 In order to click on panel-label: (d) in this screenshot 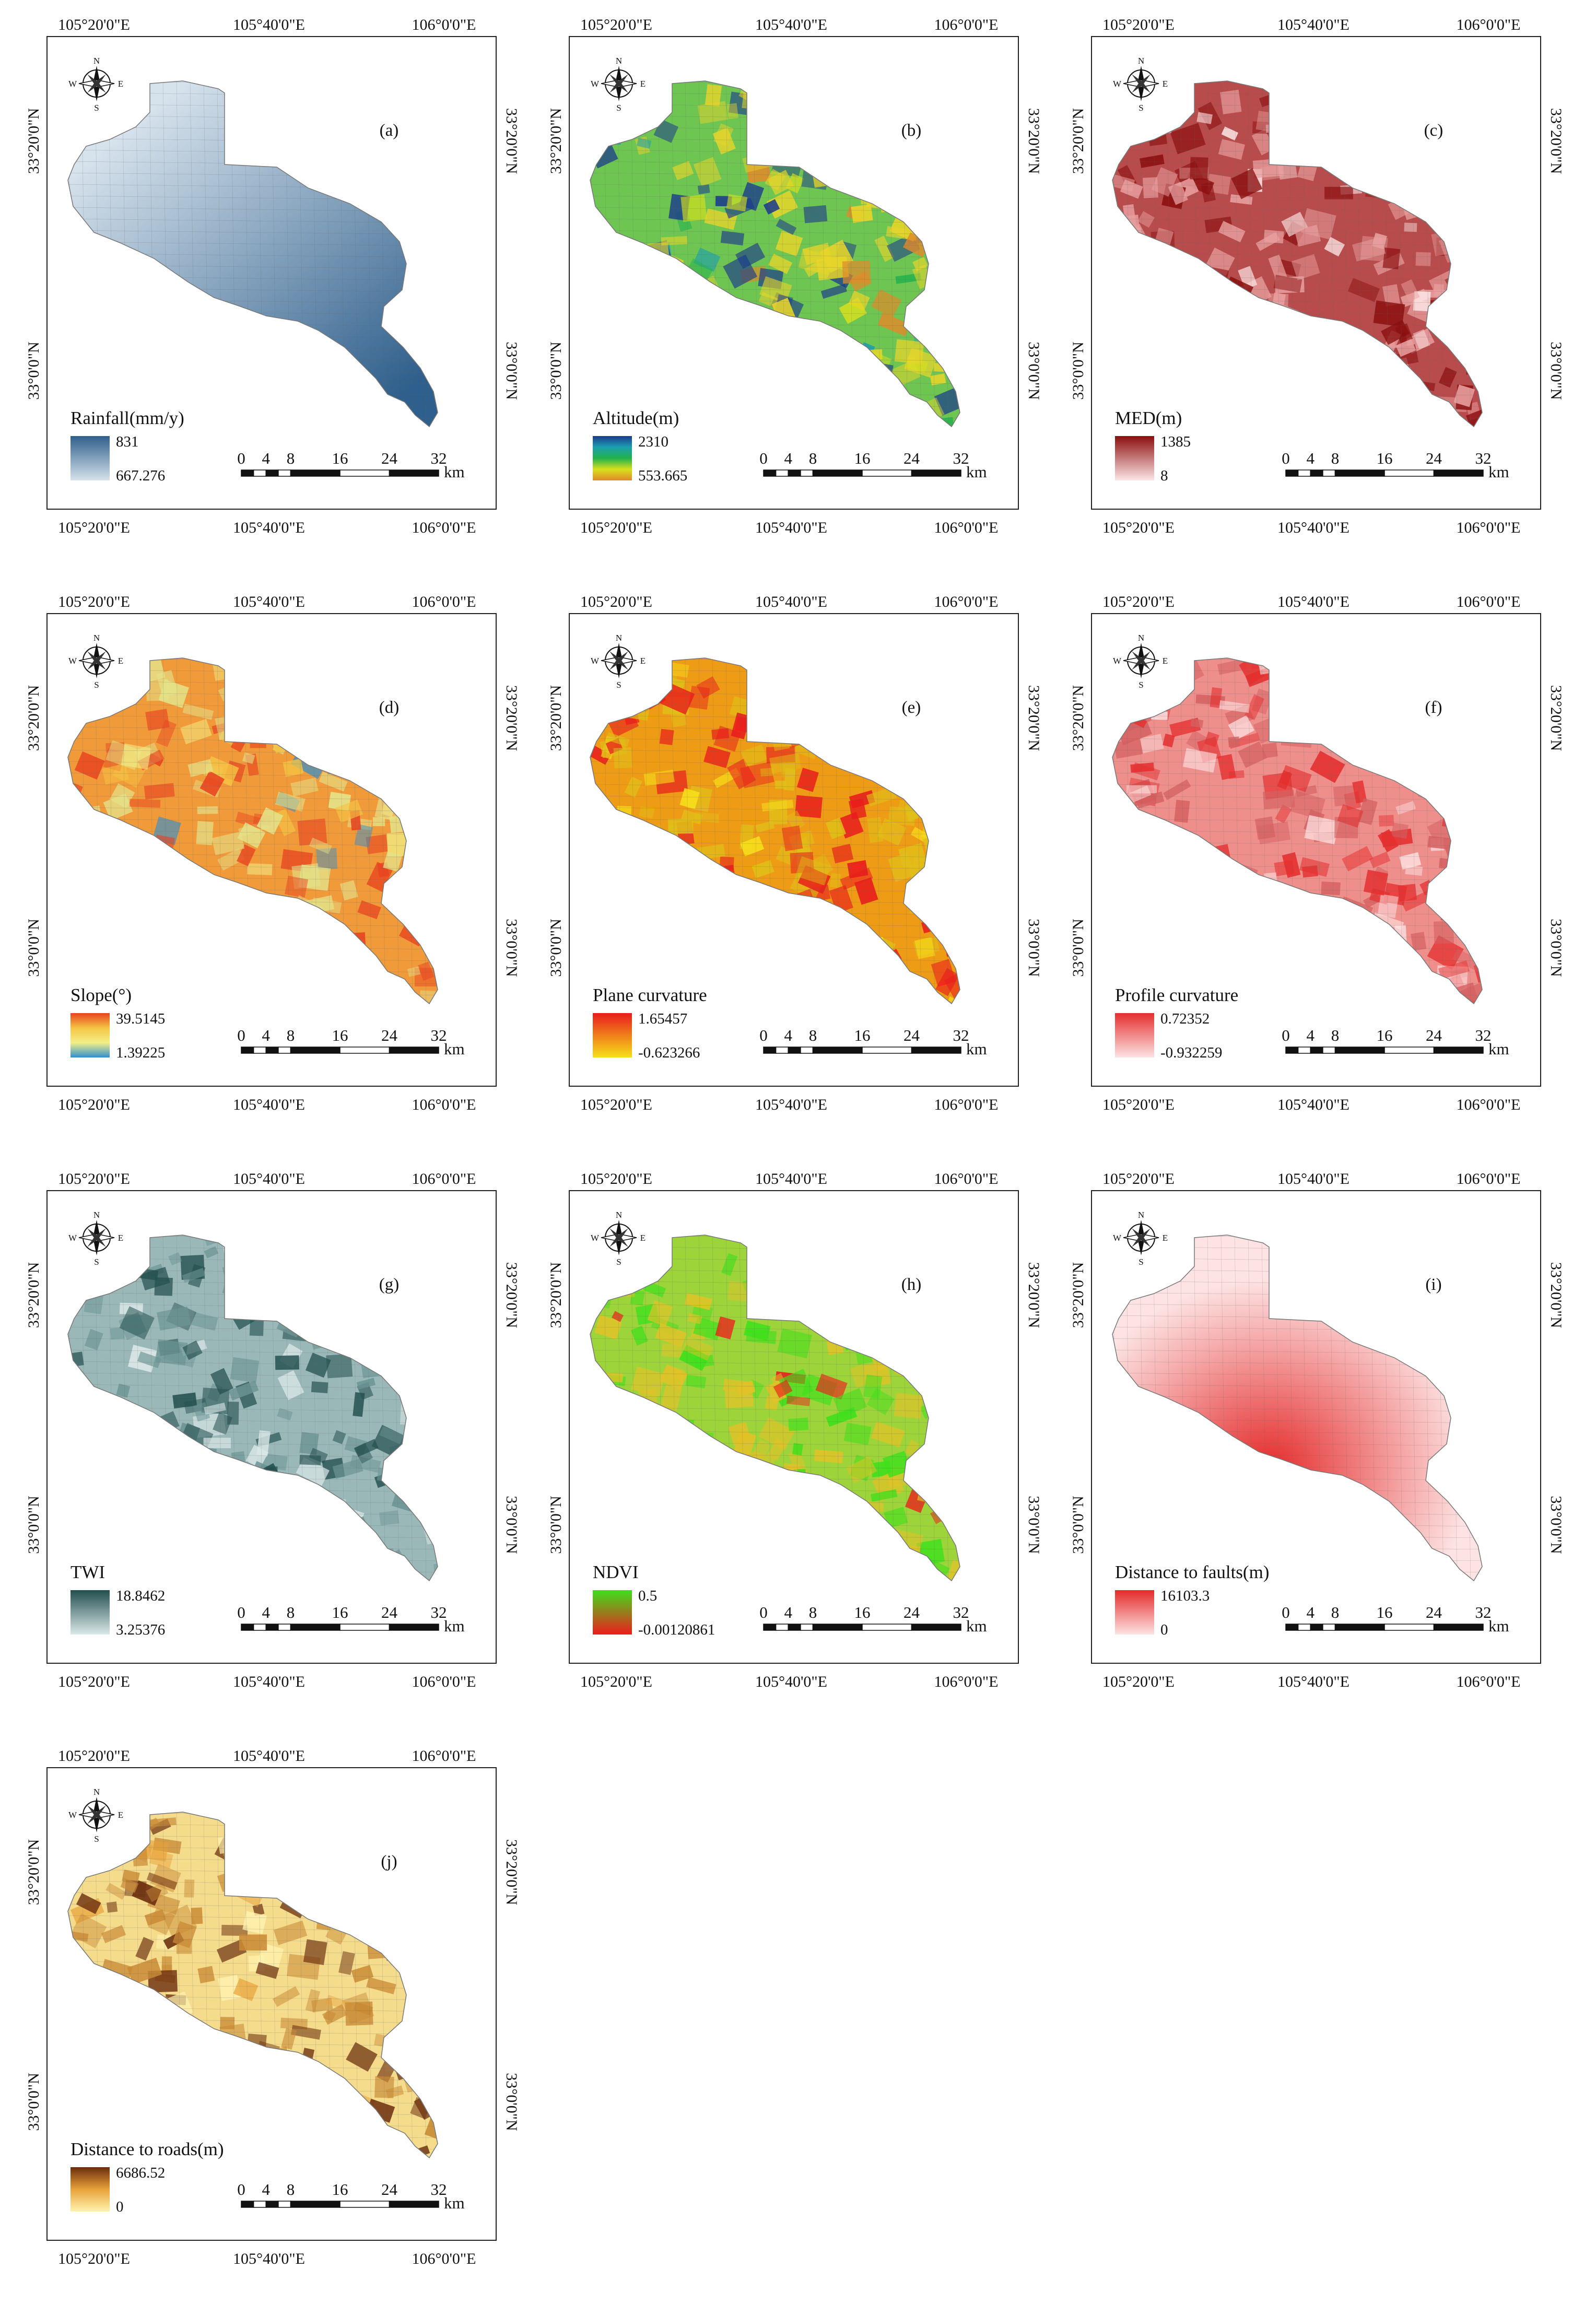, I will do `click(389, 707)`.